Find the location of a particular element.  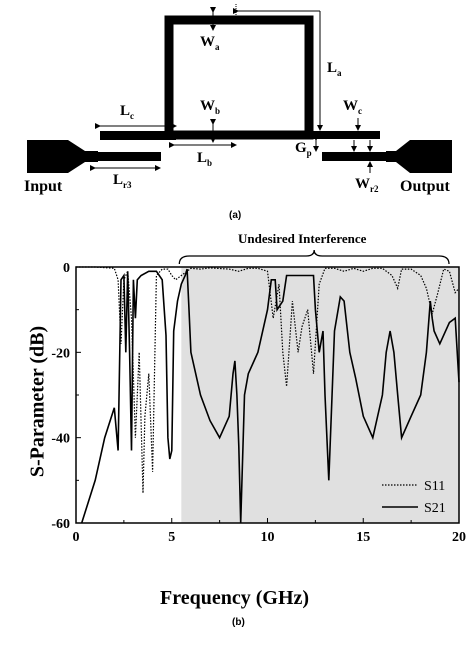

label-wr2: Wr2 is located at coordinates (367, 185).